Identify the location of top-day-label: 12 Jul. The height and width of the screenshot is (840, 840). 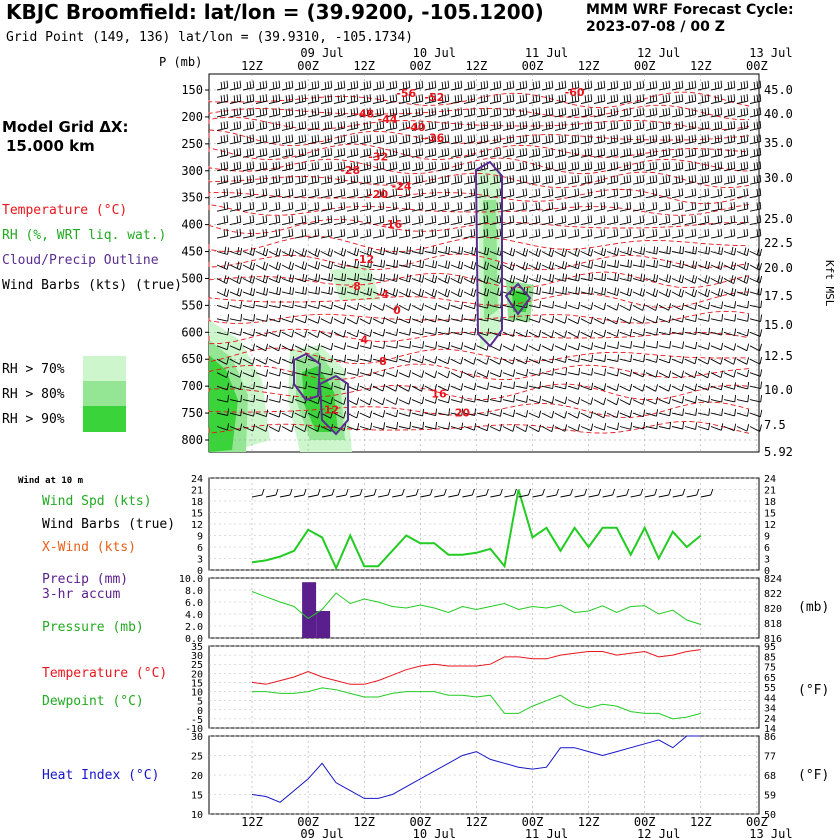
(658, 53).